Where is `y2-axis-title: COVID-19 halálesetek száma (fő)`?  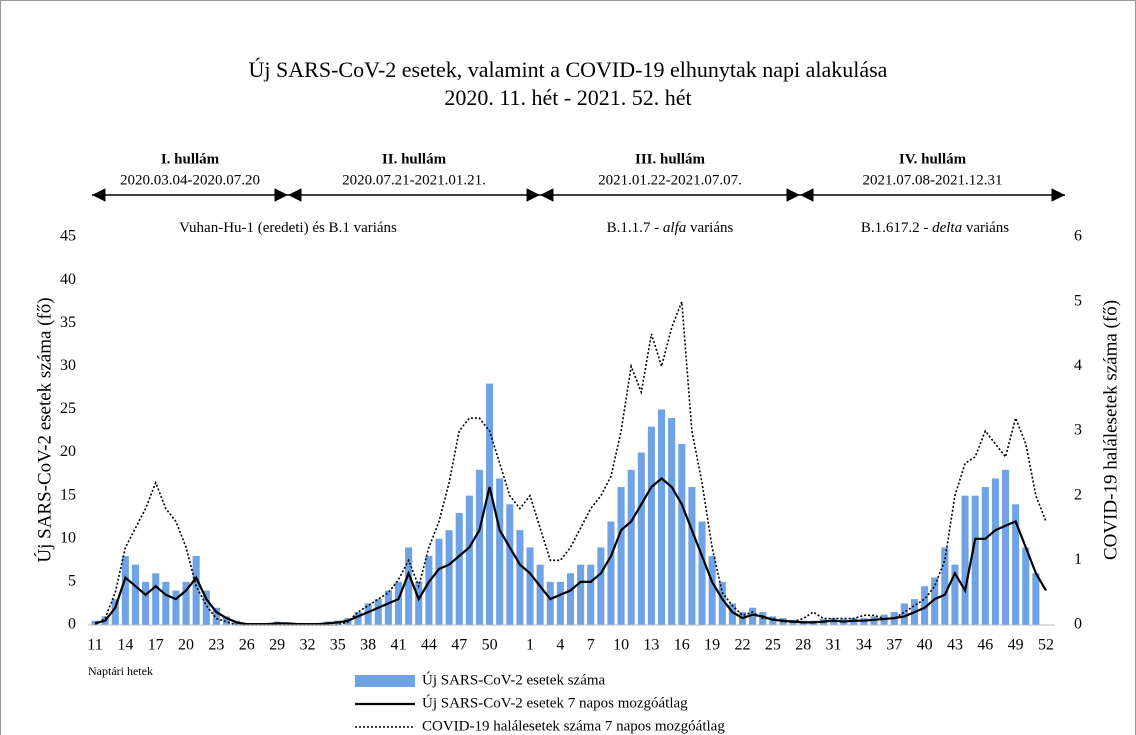 y2-axis-title: COVID-19 halálesetek száma (fő) is located at coordinates (1110, 430).